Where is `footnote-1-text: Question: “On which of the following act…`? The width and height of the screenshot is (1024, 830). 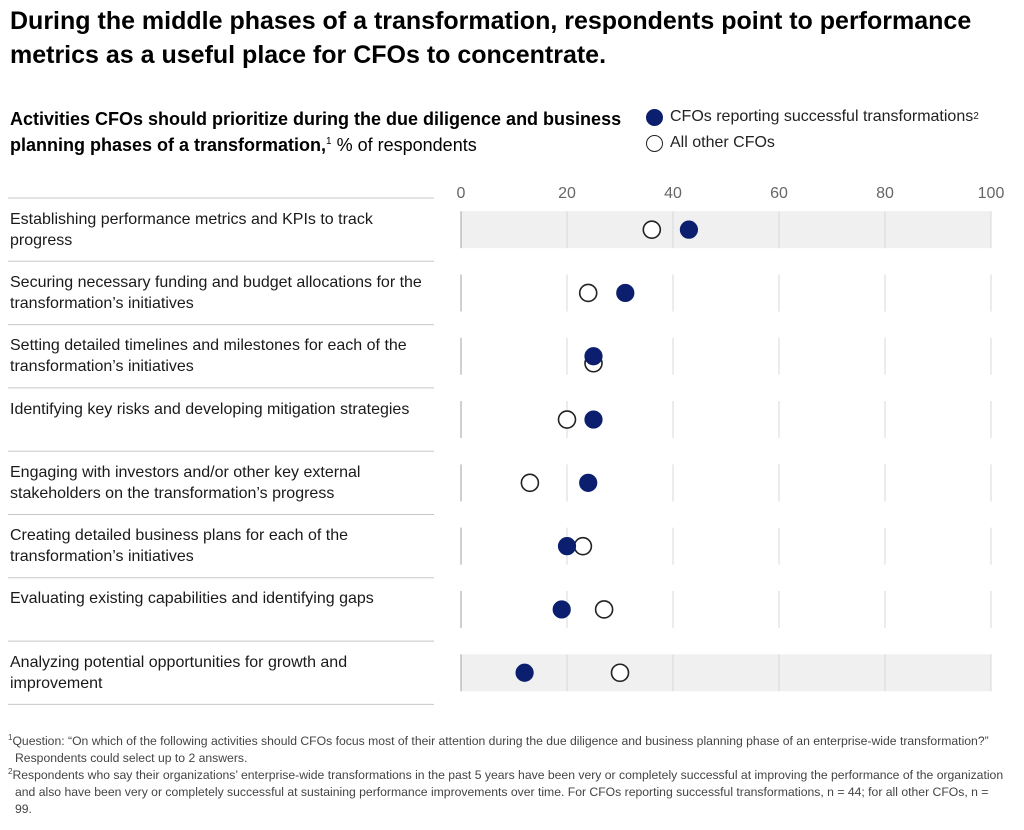 footnote-1-text: Question: “On which of the following act… is located at coordinates (500, 749).